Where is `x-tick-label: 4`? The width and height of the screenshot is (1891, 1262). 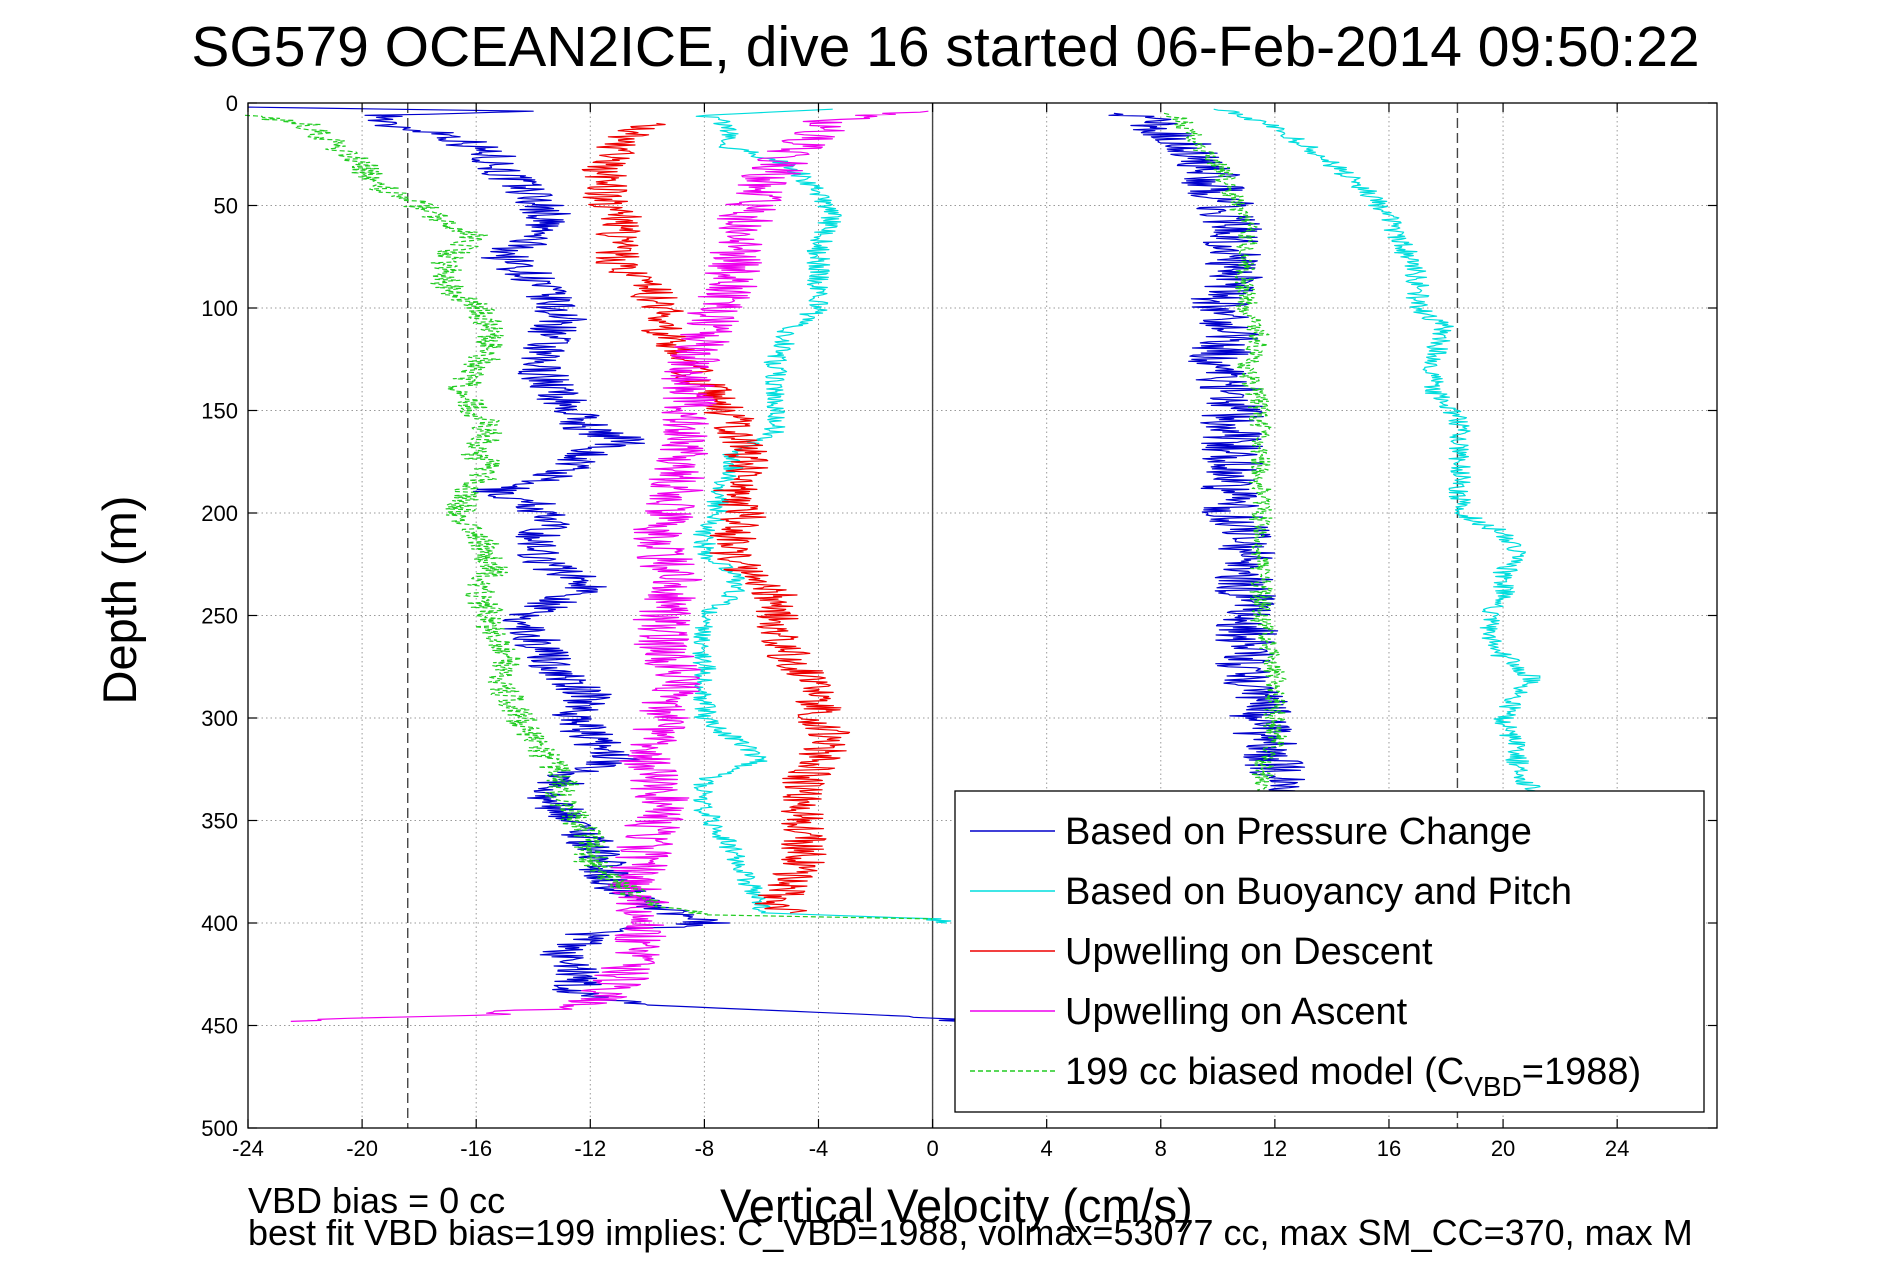 x-tick-label: 4 is located at coordinates (1047, 1148).